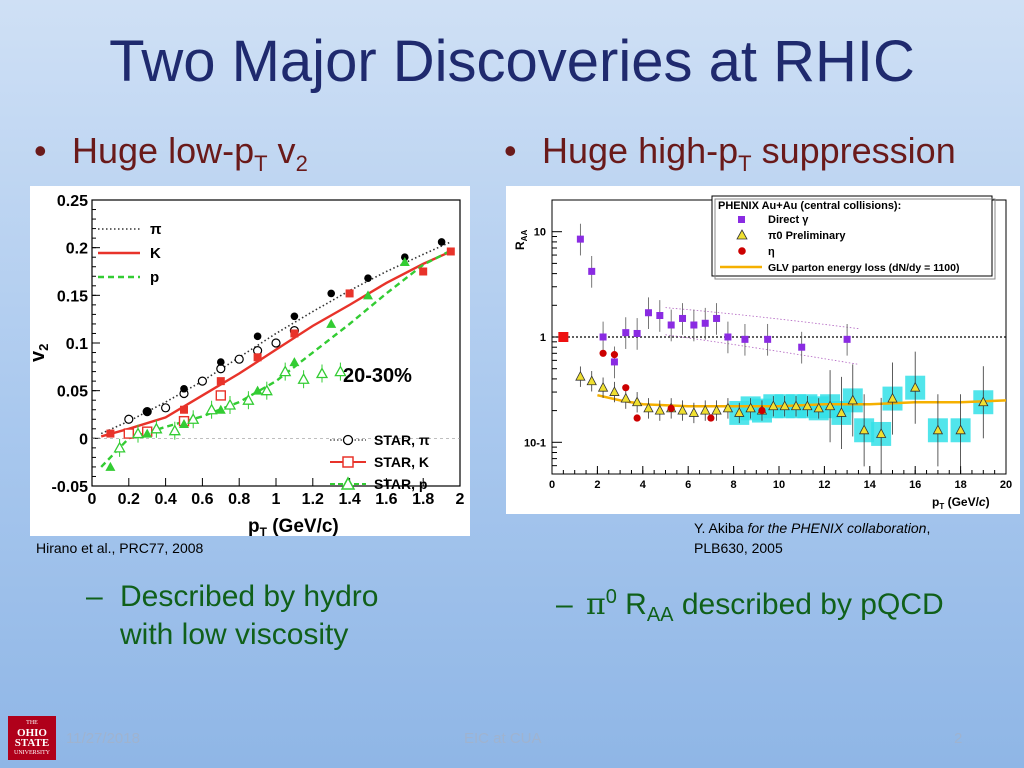 The image size is (1024, 768). I want to click on legend-eta-marker, so click(742, 251).